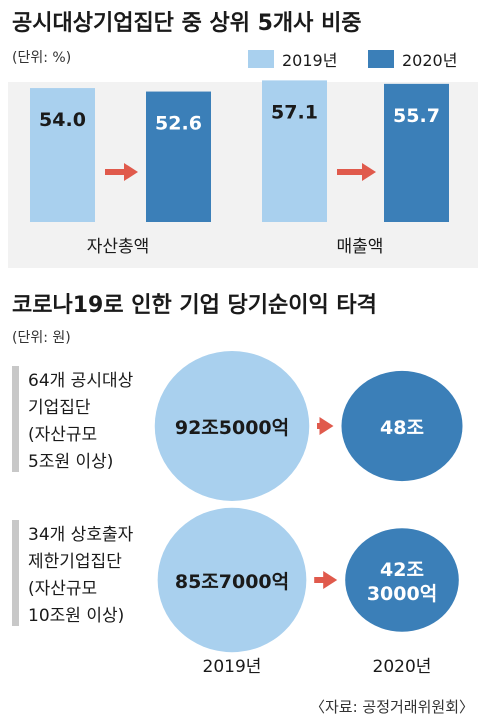  I want to click on column-label-2020: 2020년, so click(402, 667).